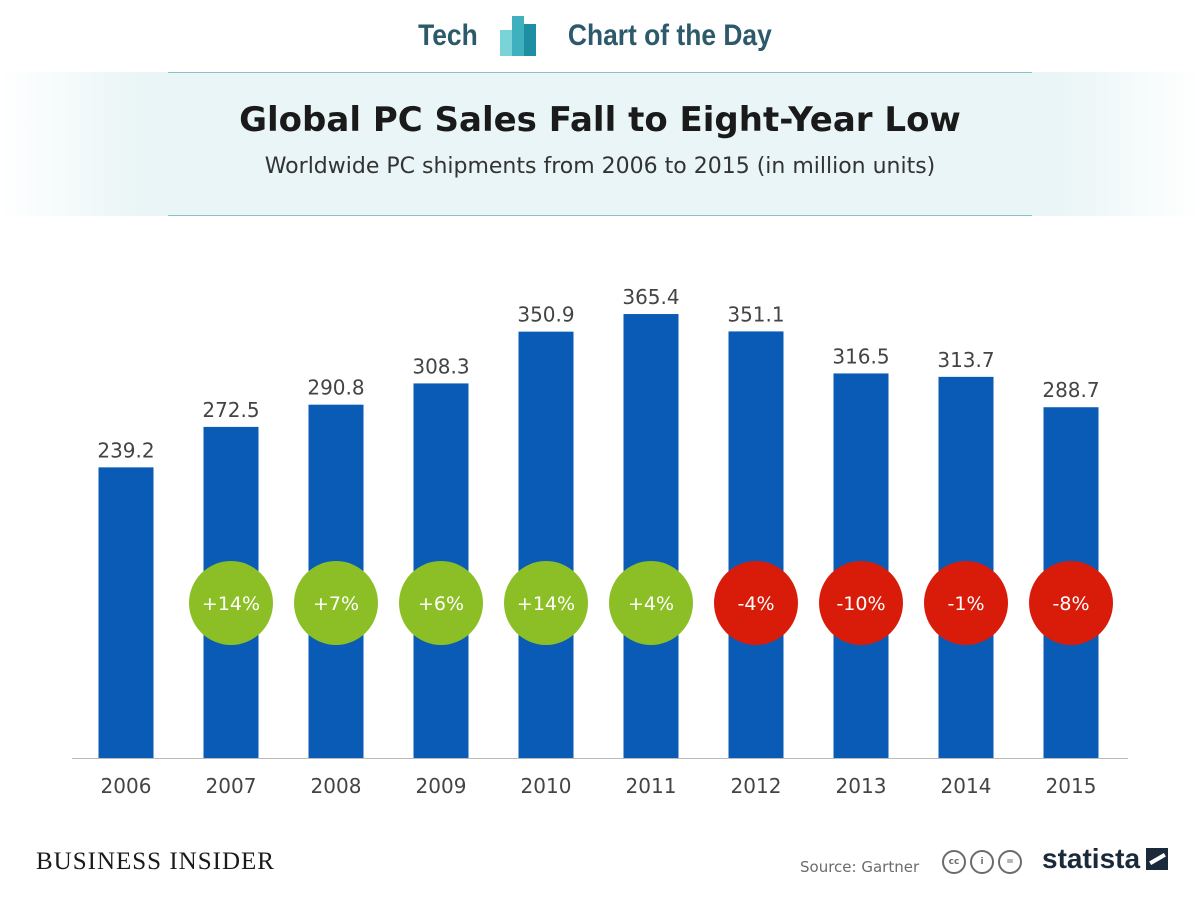 This screenshot has width=1200, height=900. What do you see at coordinates (651, 536) in the screenshot?
I see `bar-2011` at bounding box center [651, 536].